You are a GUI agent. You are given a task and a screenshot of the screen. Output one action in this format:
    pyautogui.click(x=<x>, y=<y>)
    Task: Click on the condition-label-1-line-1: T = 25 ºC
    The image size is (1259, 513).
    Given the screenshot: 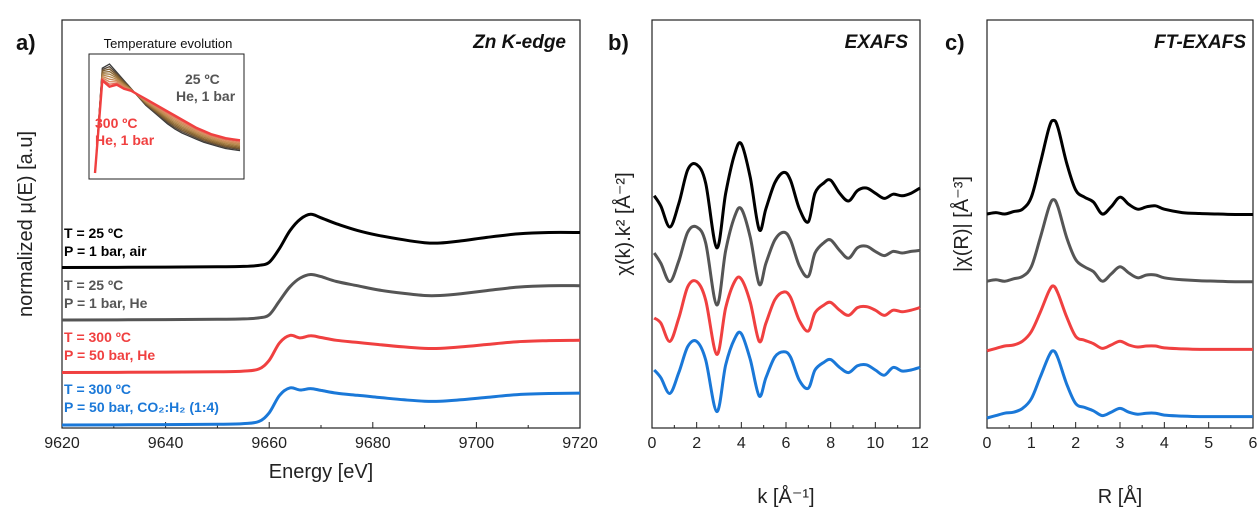 What is the action you would take?
    pyautogui.click(x=93, y=233)
    